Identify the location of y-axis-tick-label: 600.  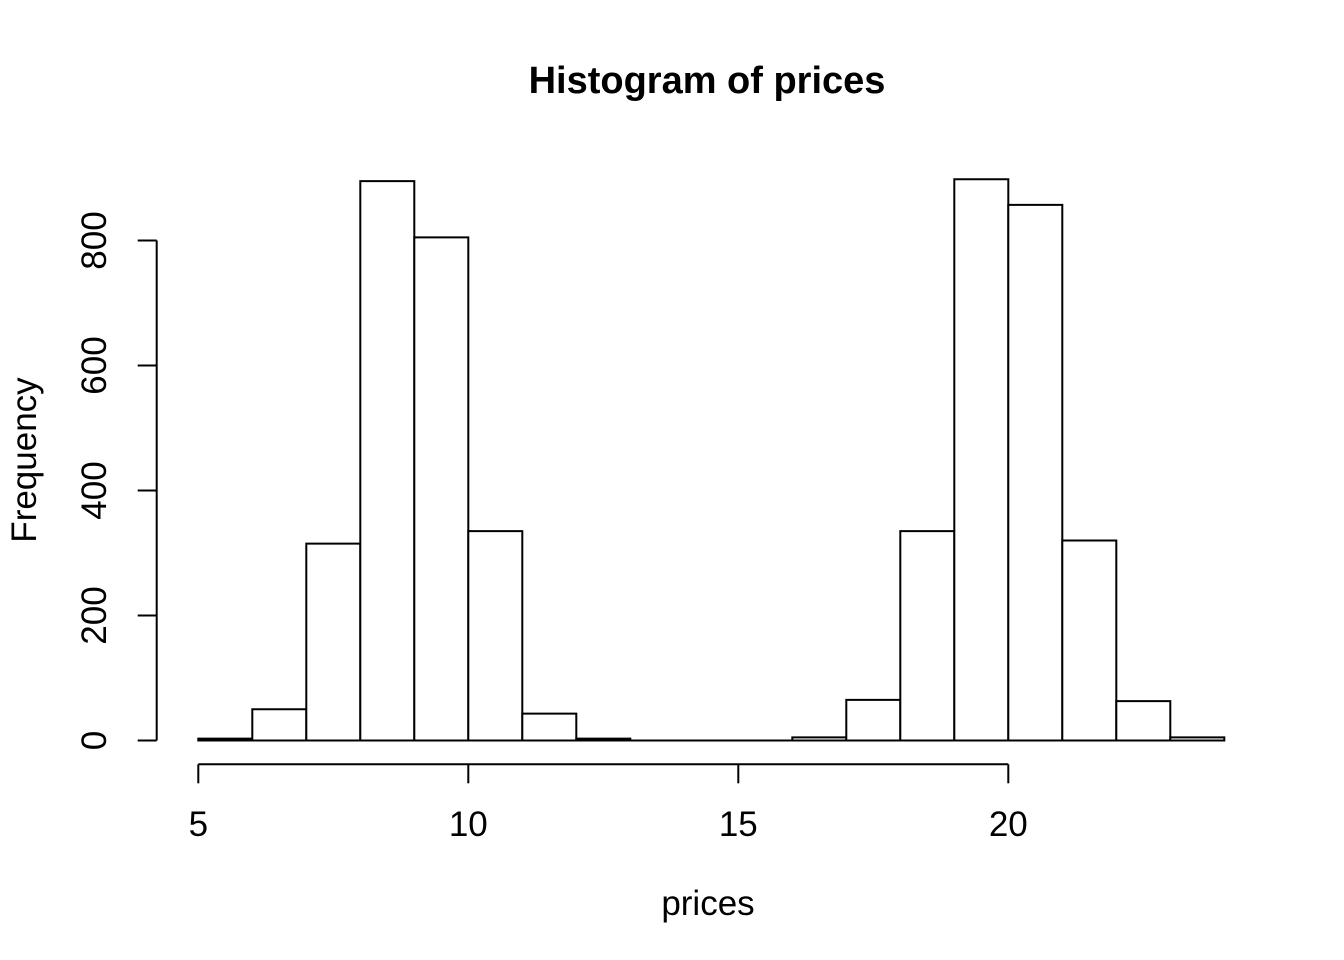
(94, 365).